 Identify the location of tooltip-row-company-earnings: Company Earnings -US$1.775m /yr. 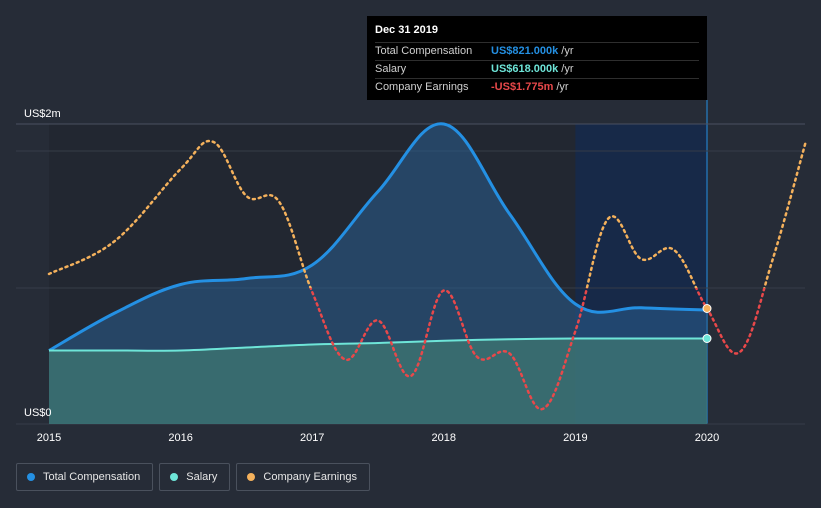
(537, 87).